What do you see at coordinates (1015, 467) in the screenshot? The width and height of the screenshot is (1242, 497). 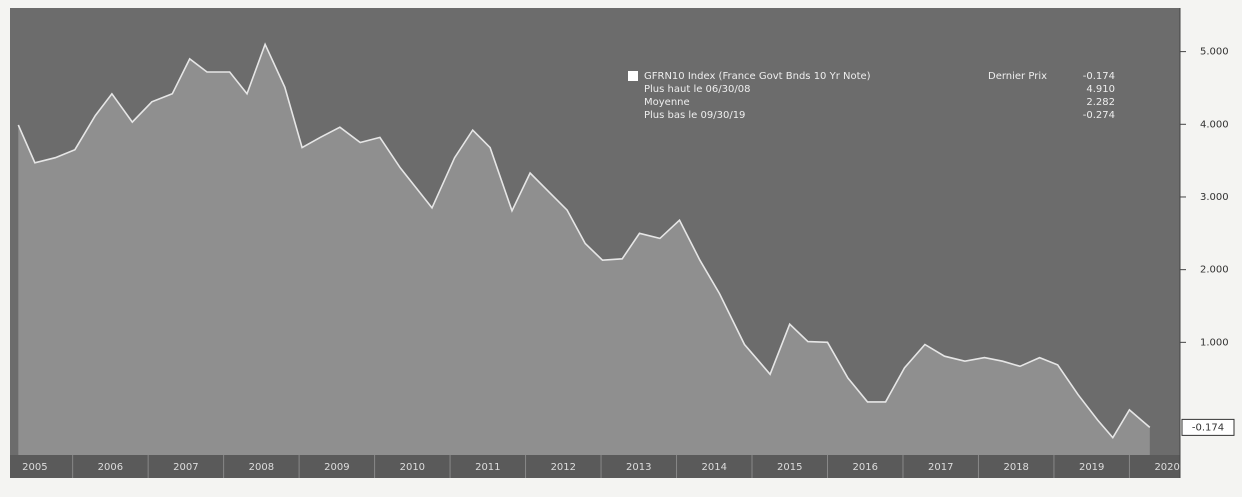 I see `x-tick-label: 2018` at bounding box center [1015, 467].